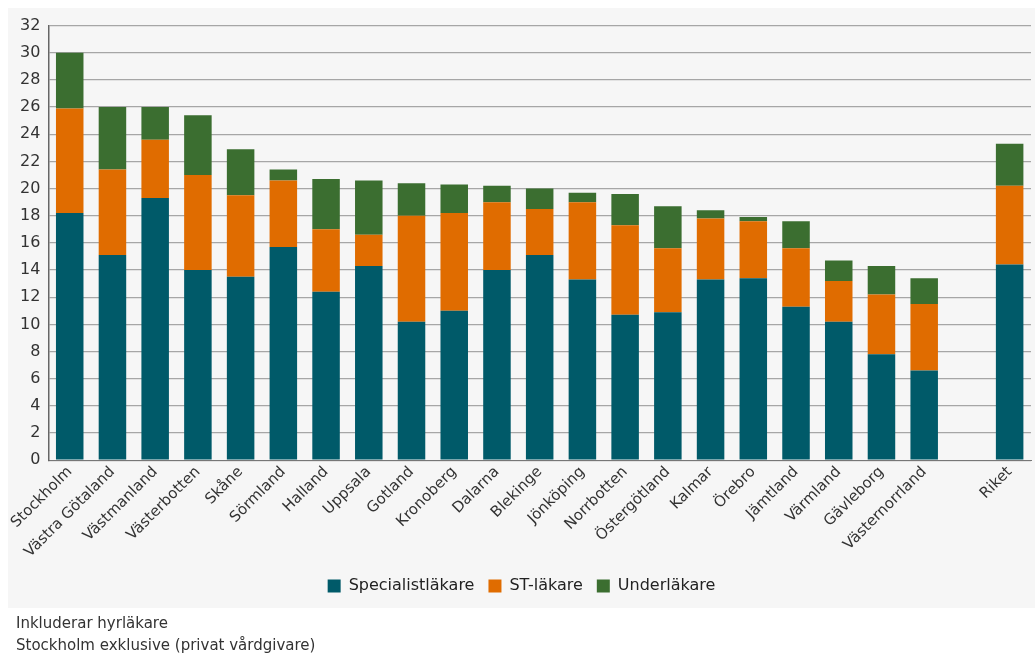 This screenshot has height=658, width=1035. Describe the element at coordinates (30, 269) in the screenshot. I see `y-tick-label: 14` at that location.